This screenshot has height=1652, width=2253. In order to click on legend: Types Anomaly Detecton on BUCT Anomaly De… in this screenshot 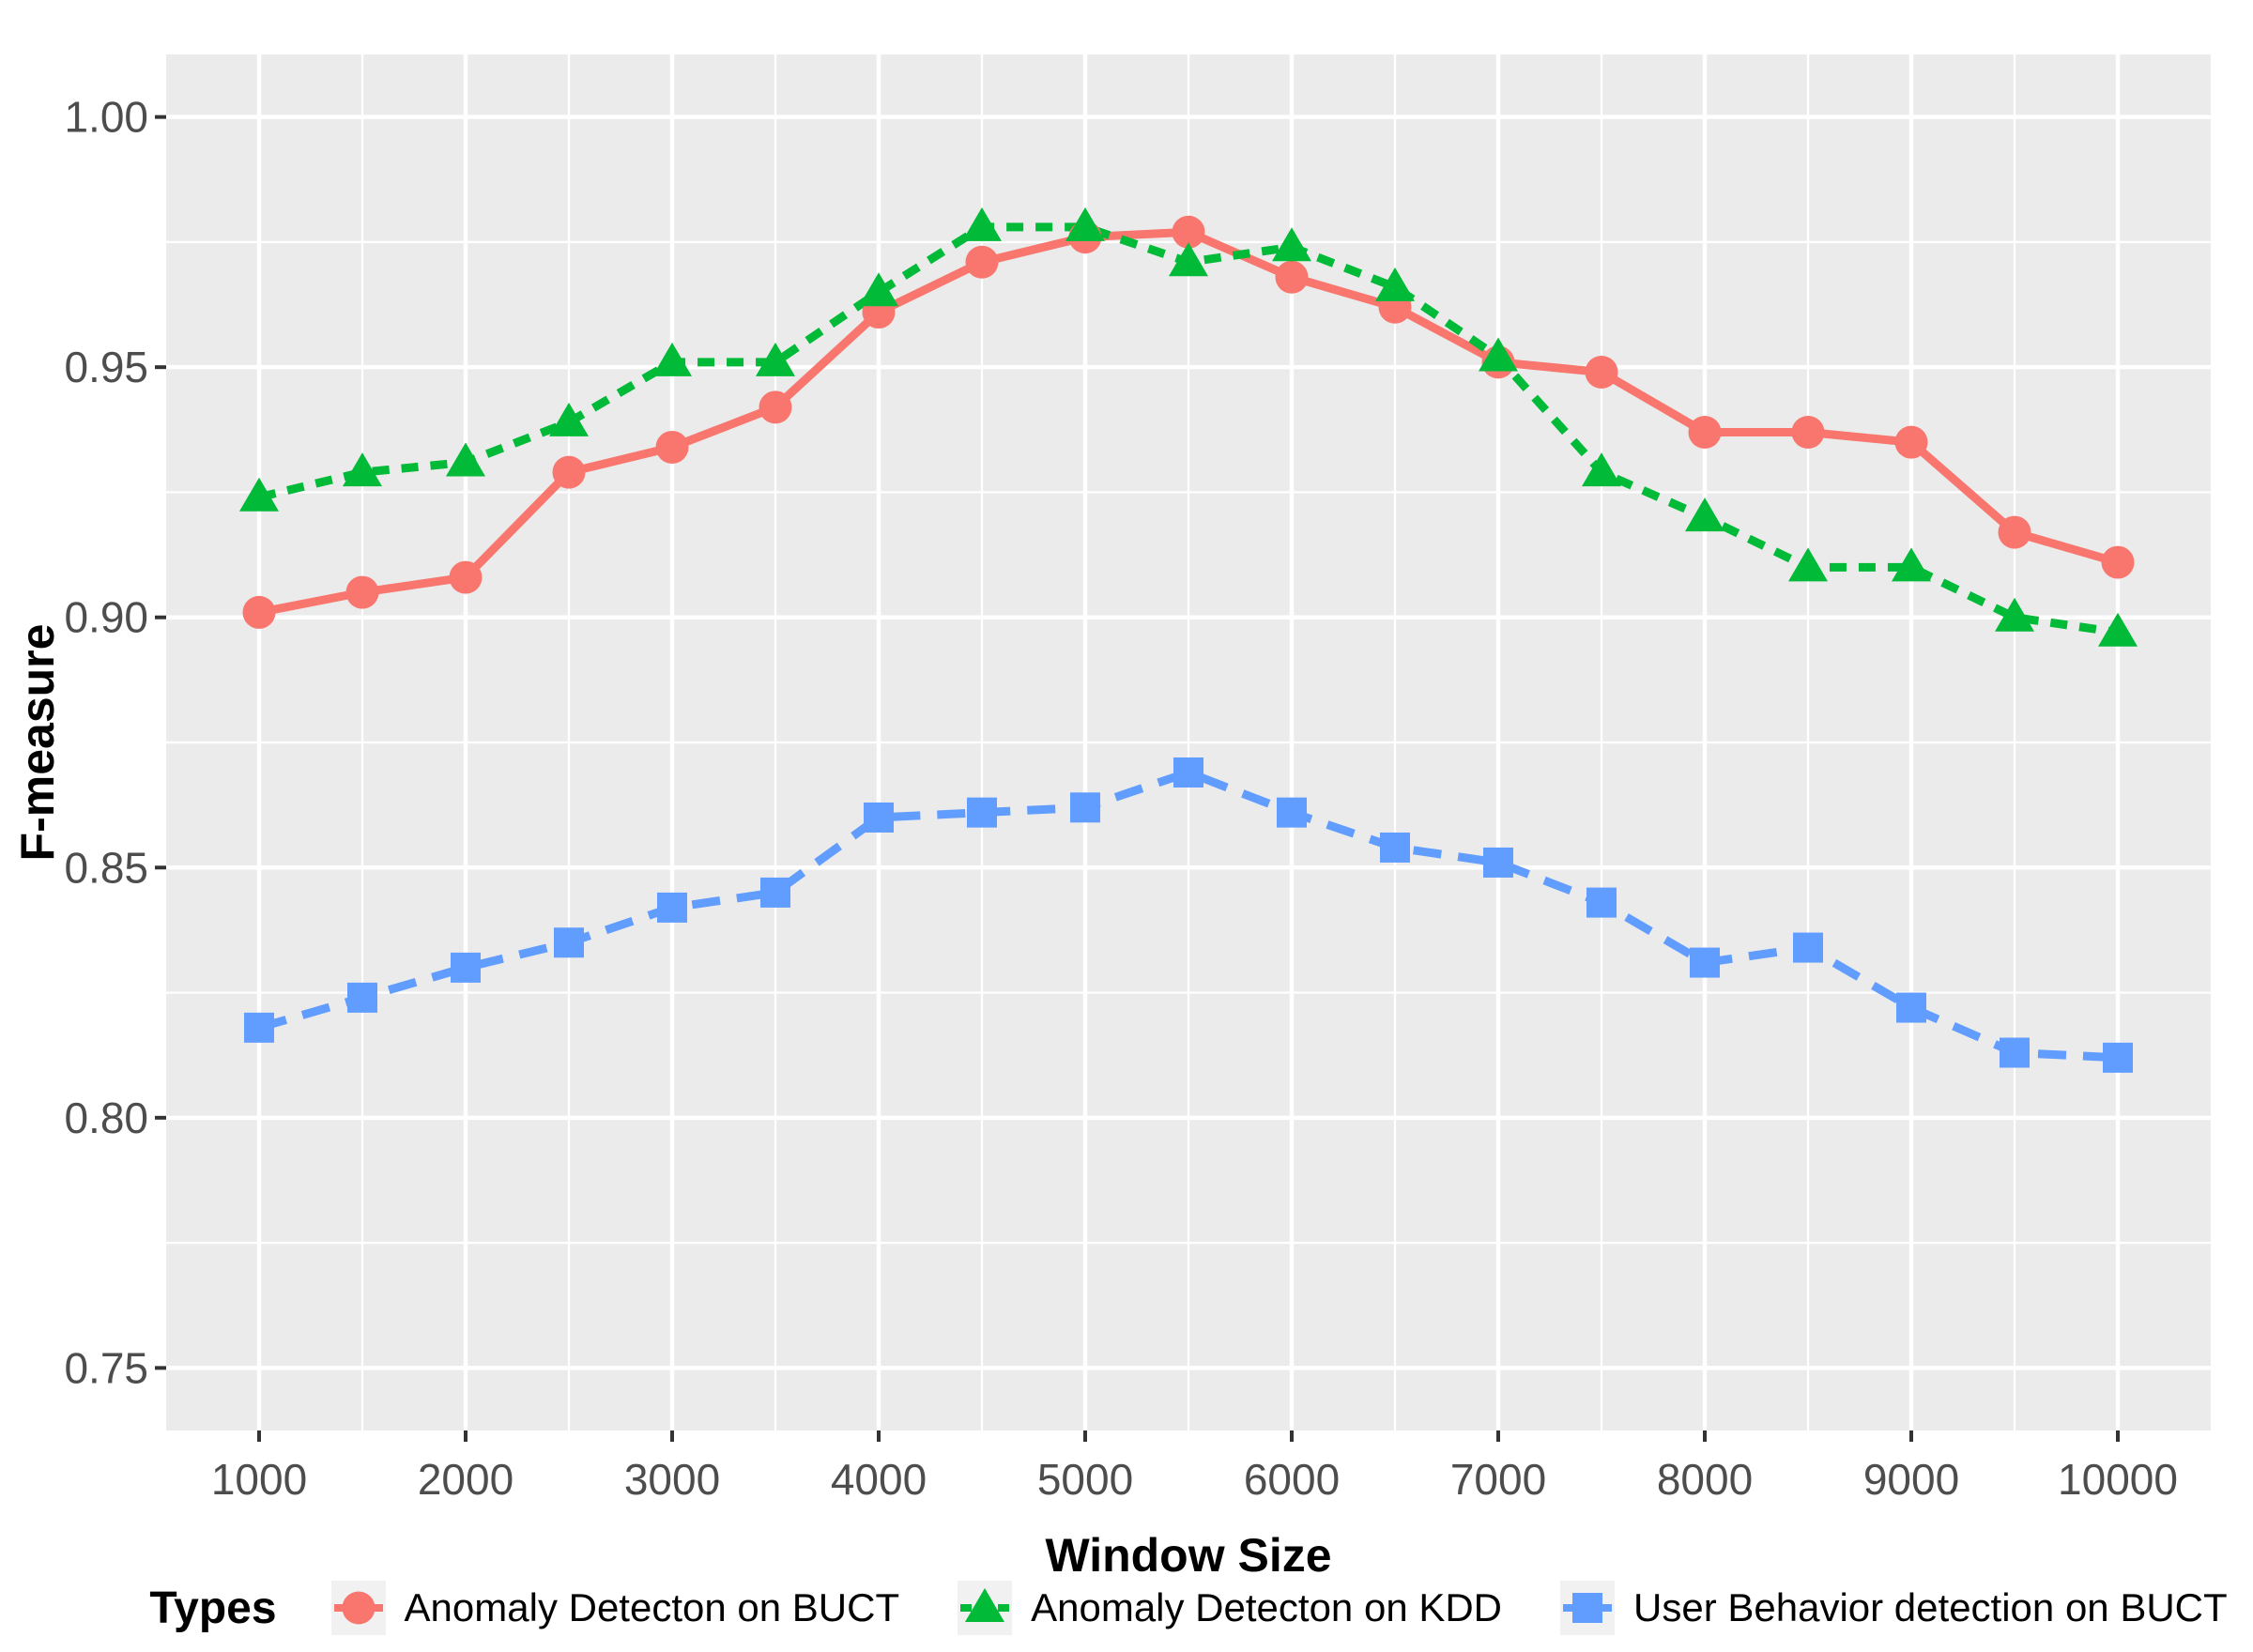, I will do `click(1188, 1608)`.